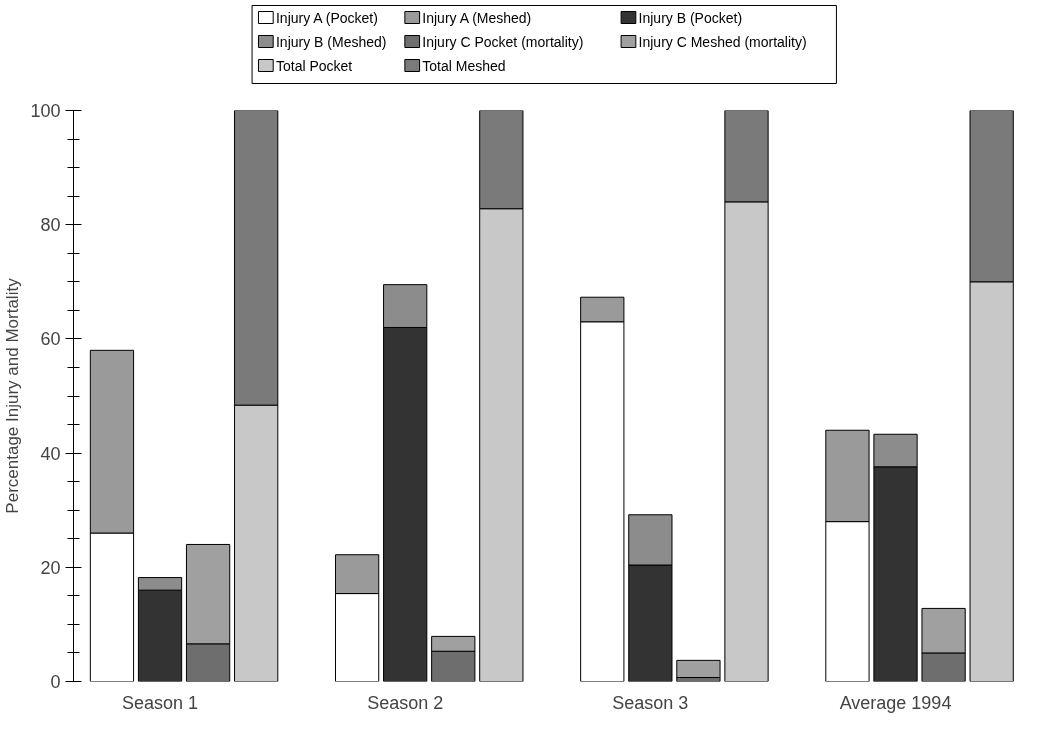  Describe the element at coordinates (722, 41) in the screenshot. I see `legend-label: Injury C Meshed (mortality)` at that location.